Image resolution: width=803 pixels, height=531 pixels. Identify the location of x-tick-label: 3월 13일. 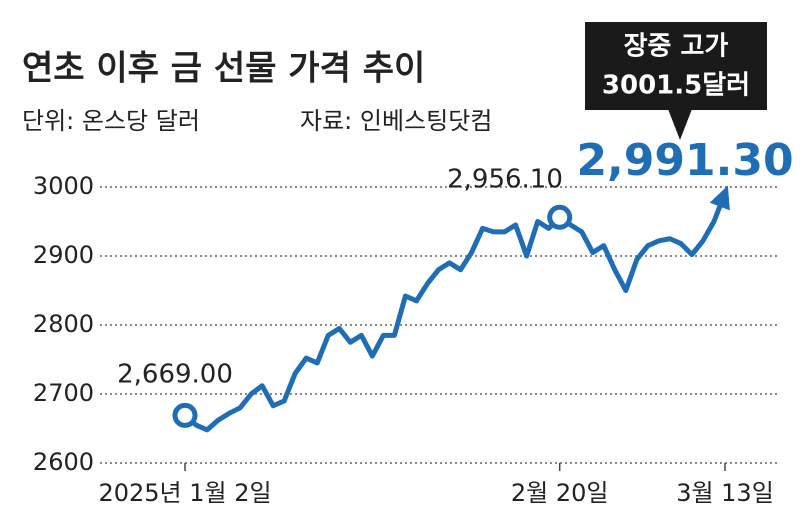
(725, 493).